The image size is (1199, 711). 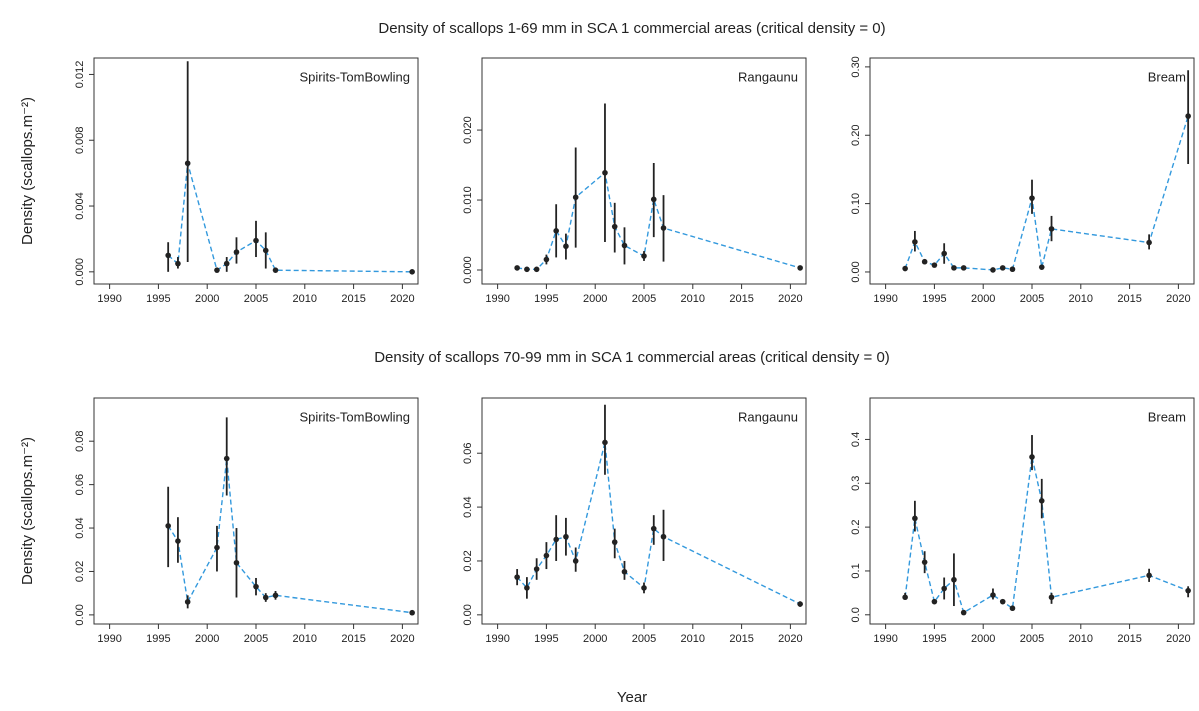 What do you see at coordinates (468, 506) in the screenshot?
I see `y-tick-label: 0.04` at bounding box center [468, 506].